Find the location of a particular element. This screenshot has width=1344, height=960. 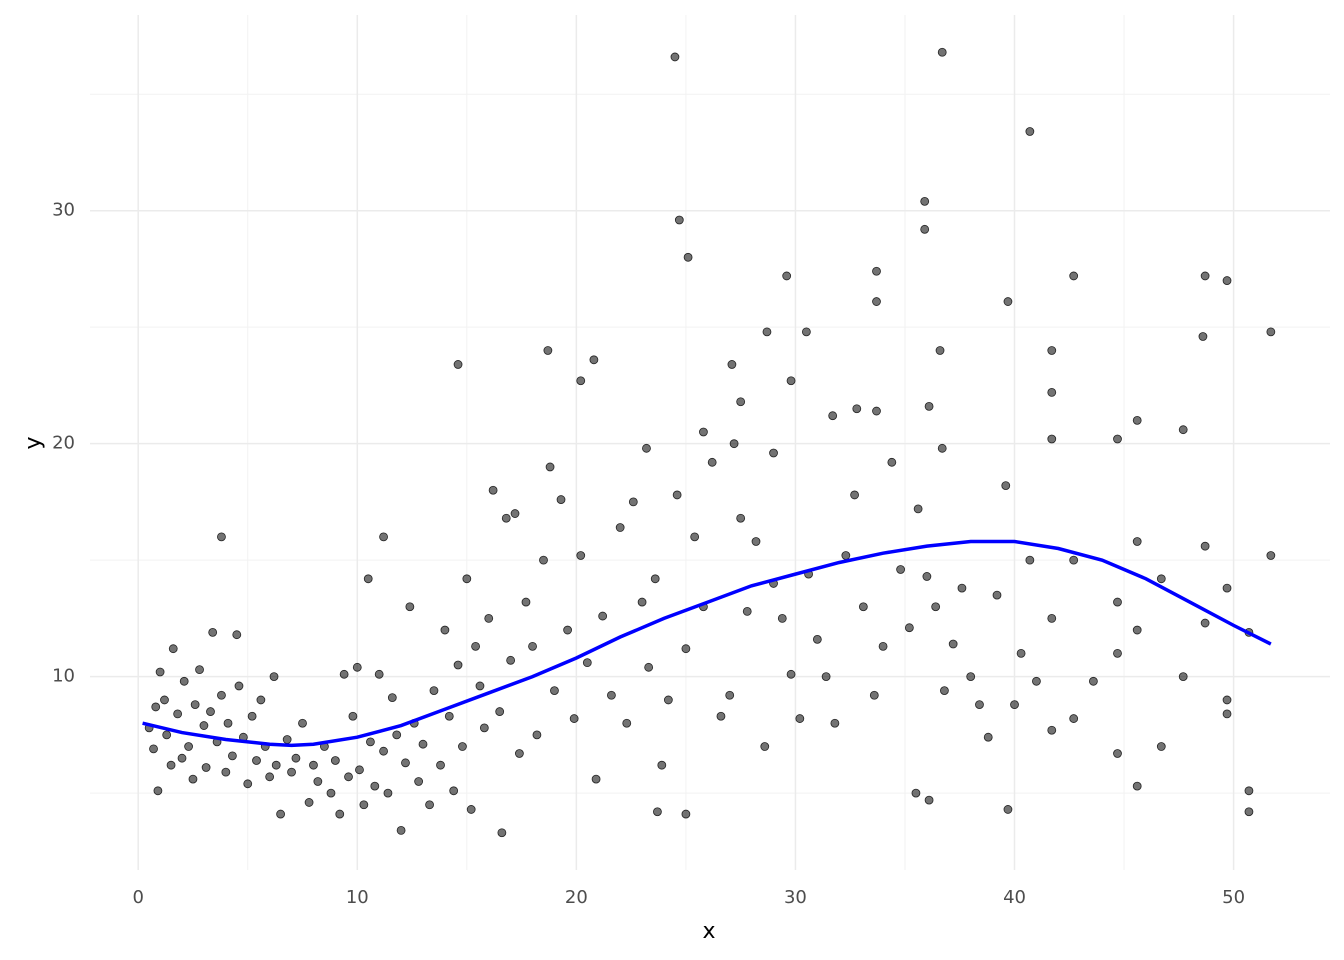

y-tick-label: 30 is located at coordinates (63, 210).